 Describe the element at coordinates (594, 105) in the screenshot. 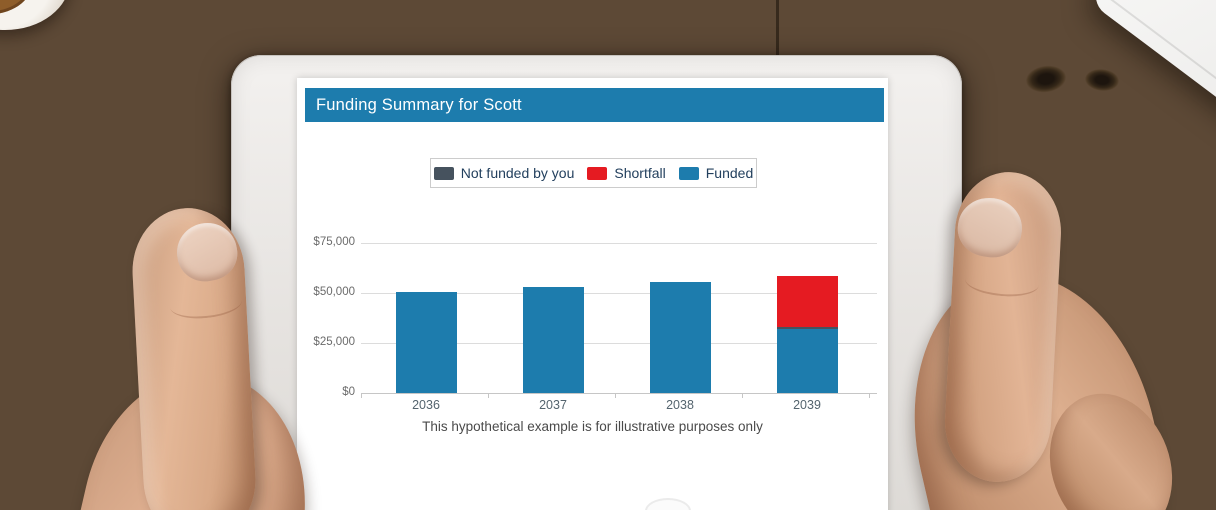

I see `chart-title-bar: Funding Summary for Scott` at that location.